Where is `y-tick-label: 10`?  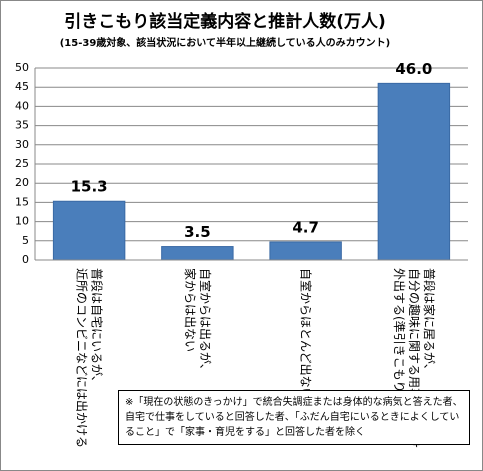 y-tick-label: 10 is located at coordinates (22, 221).